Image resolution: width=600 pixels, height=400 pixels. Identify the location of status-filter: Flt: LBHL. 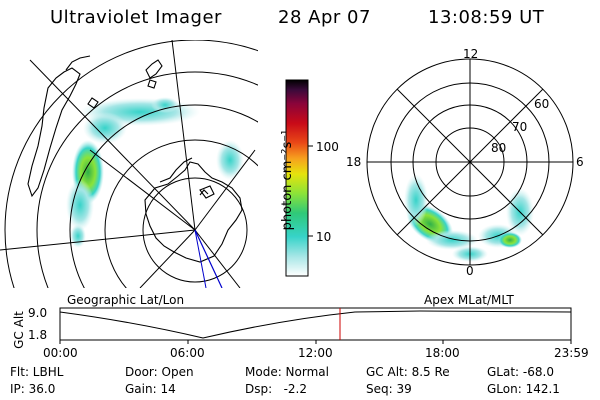
(37, 372).